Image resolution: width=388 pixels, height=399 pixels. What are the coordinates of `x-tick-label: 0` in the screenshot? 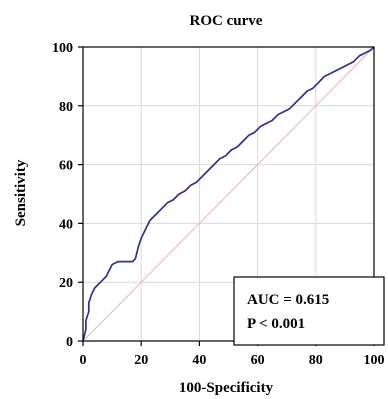 It's located at (83, 360).